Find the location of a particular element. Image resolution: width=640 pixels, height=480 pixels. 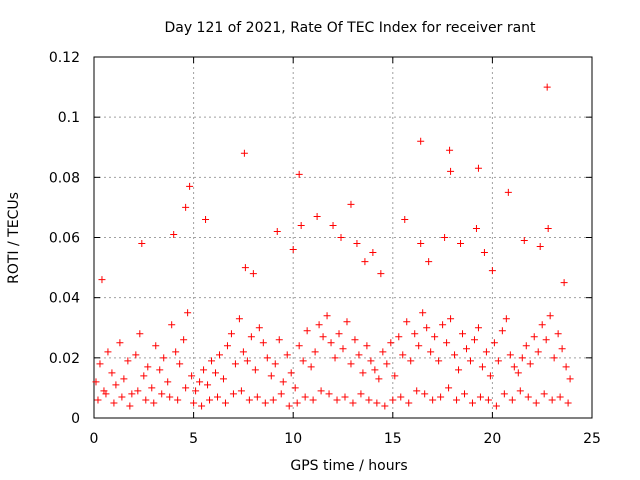

x-tick-label: 0 is located at coordinates (94, 439).